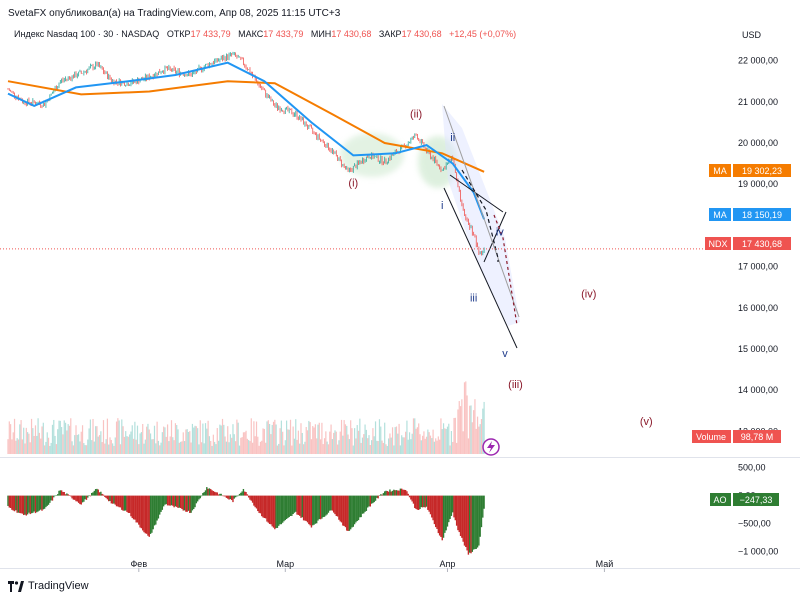 The image size is (800, 606). What do you see at coordinates (371, 565) in the screenshot?
I see `time-axis: Фев Мар Апр Май` at bounding box center [371, 565].